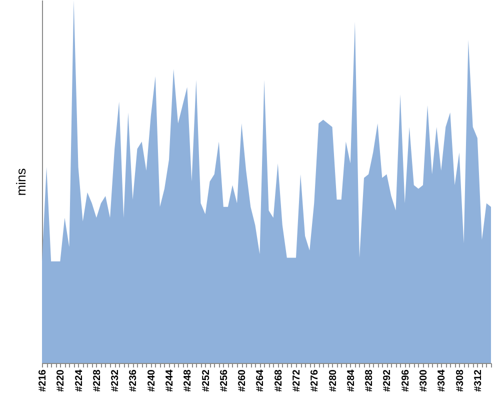 This screenshot has width=500, height=400. Describe the element at coordinates (43, 380) in the screenshot. I see `x-tick-label: #216` at that location.